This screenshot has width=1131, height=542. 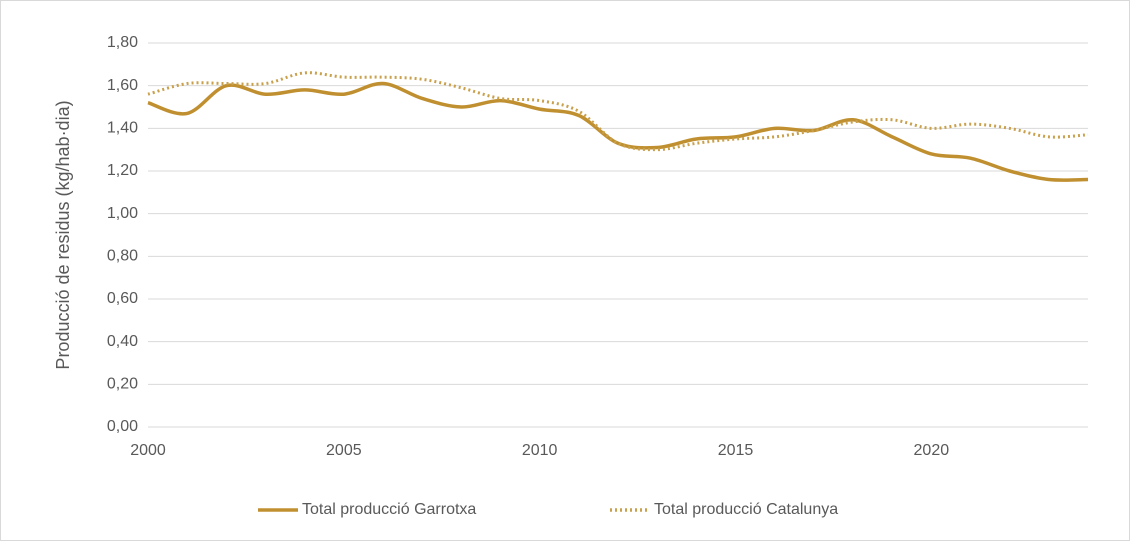 I want to click on y-tick-label: 0,20, so click(x=122, y=384).